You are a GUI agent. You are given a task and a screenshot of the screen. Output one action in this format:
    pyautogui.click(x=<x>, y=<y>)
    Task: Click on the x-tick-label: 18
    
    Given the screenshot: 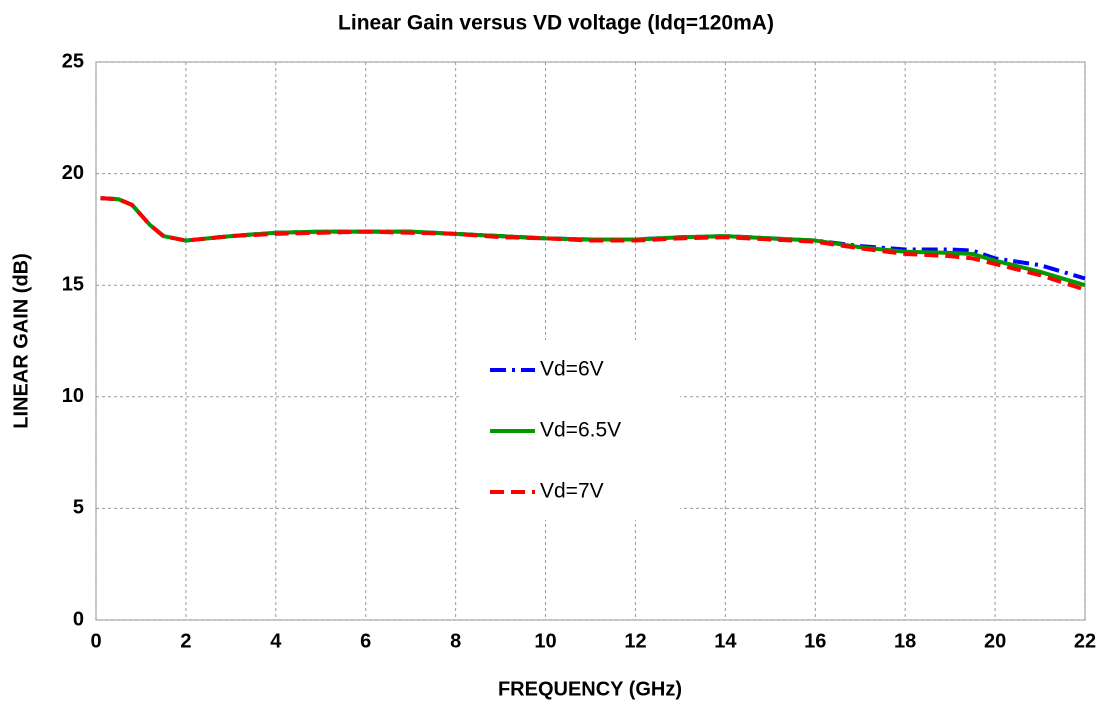 What is the action you would take?
    pyautogui.click(x=905, y=641)
    